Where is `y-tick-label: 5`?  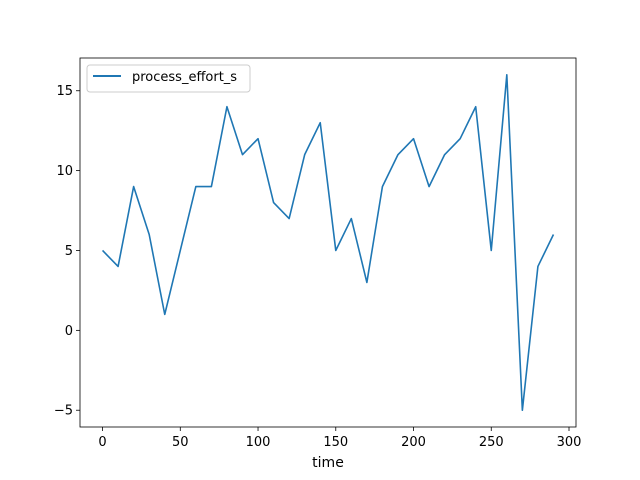
y-tick-label: 5 is located at coordinates (69, 251).